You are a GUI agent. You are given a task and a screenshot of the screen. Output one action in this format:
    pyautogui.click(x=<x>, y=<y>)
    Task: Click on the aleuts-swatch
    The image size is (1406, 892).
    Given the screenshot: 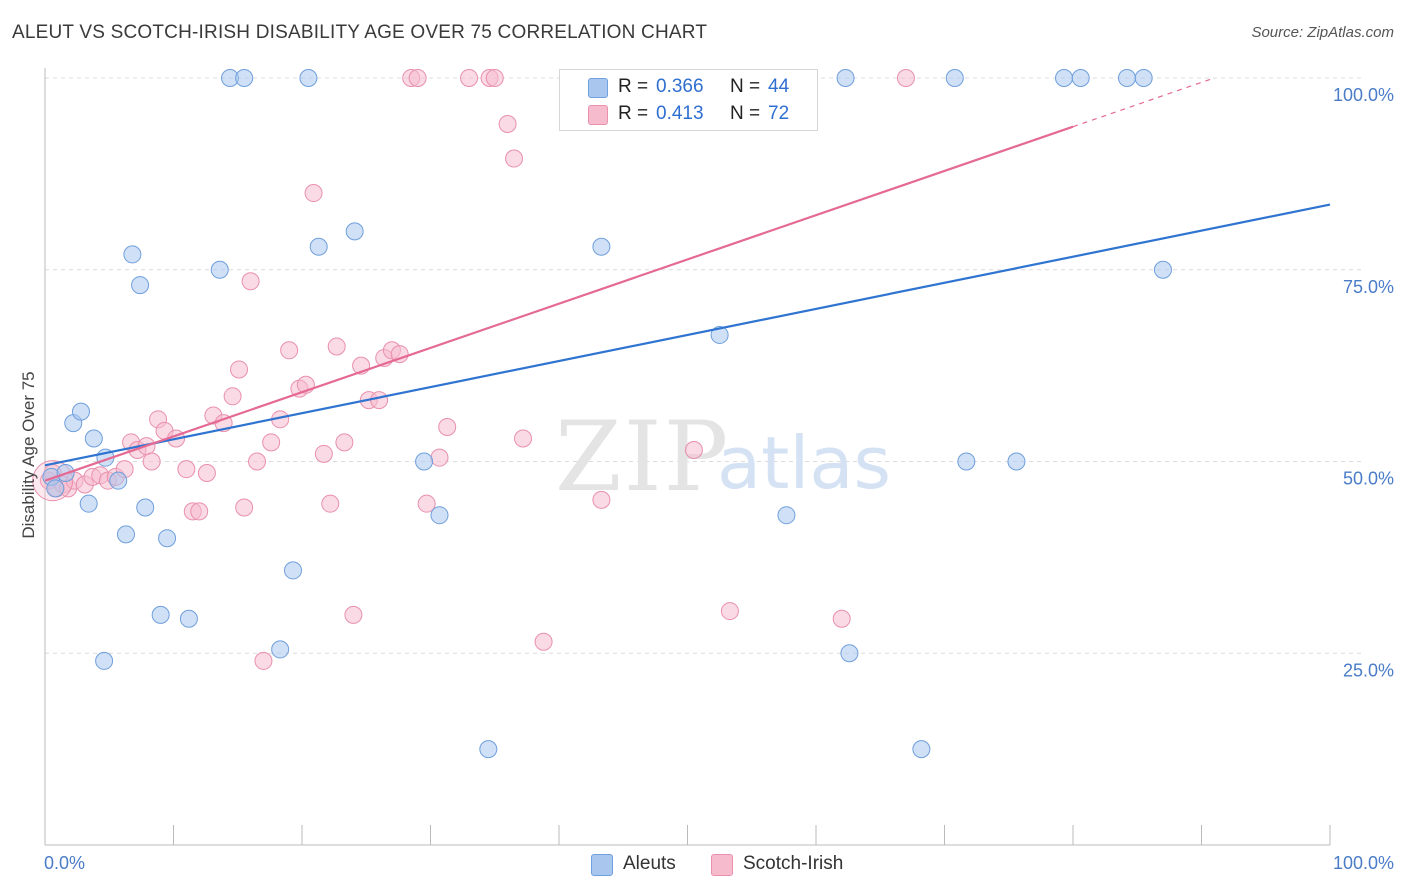 What is the action you would take?
    pyautogui.click(x=598, y=88)
    